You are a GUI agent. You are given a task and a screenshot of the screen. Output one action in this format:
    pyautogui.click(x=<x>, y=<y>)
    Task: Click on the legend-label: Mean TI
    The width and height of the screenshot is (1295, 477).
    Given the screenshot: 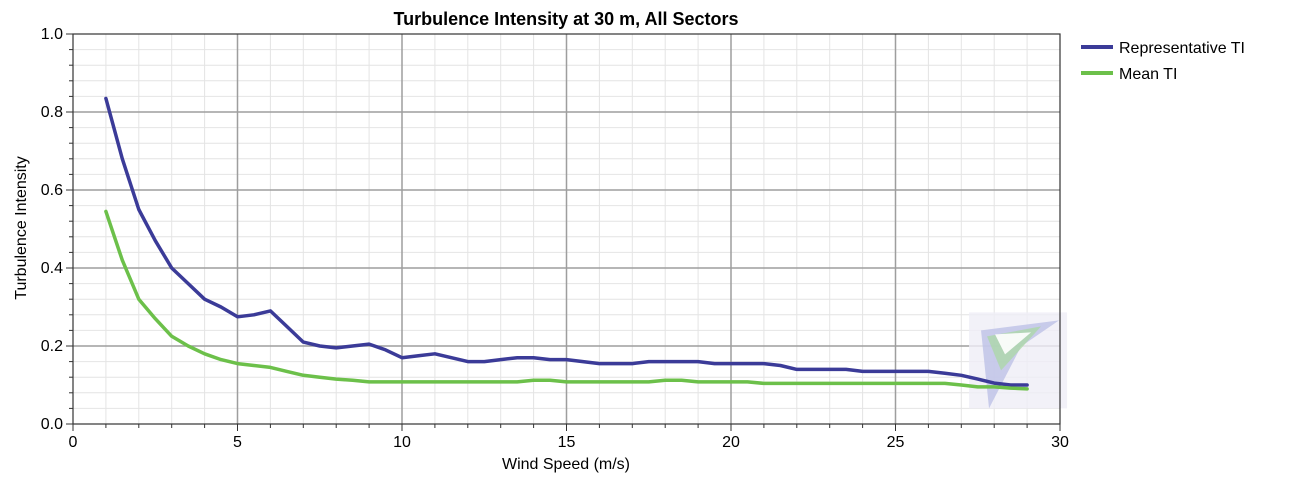 What is the action you would take?
    pyautogui.click(x=1148, y=74)
    